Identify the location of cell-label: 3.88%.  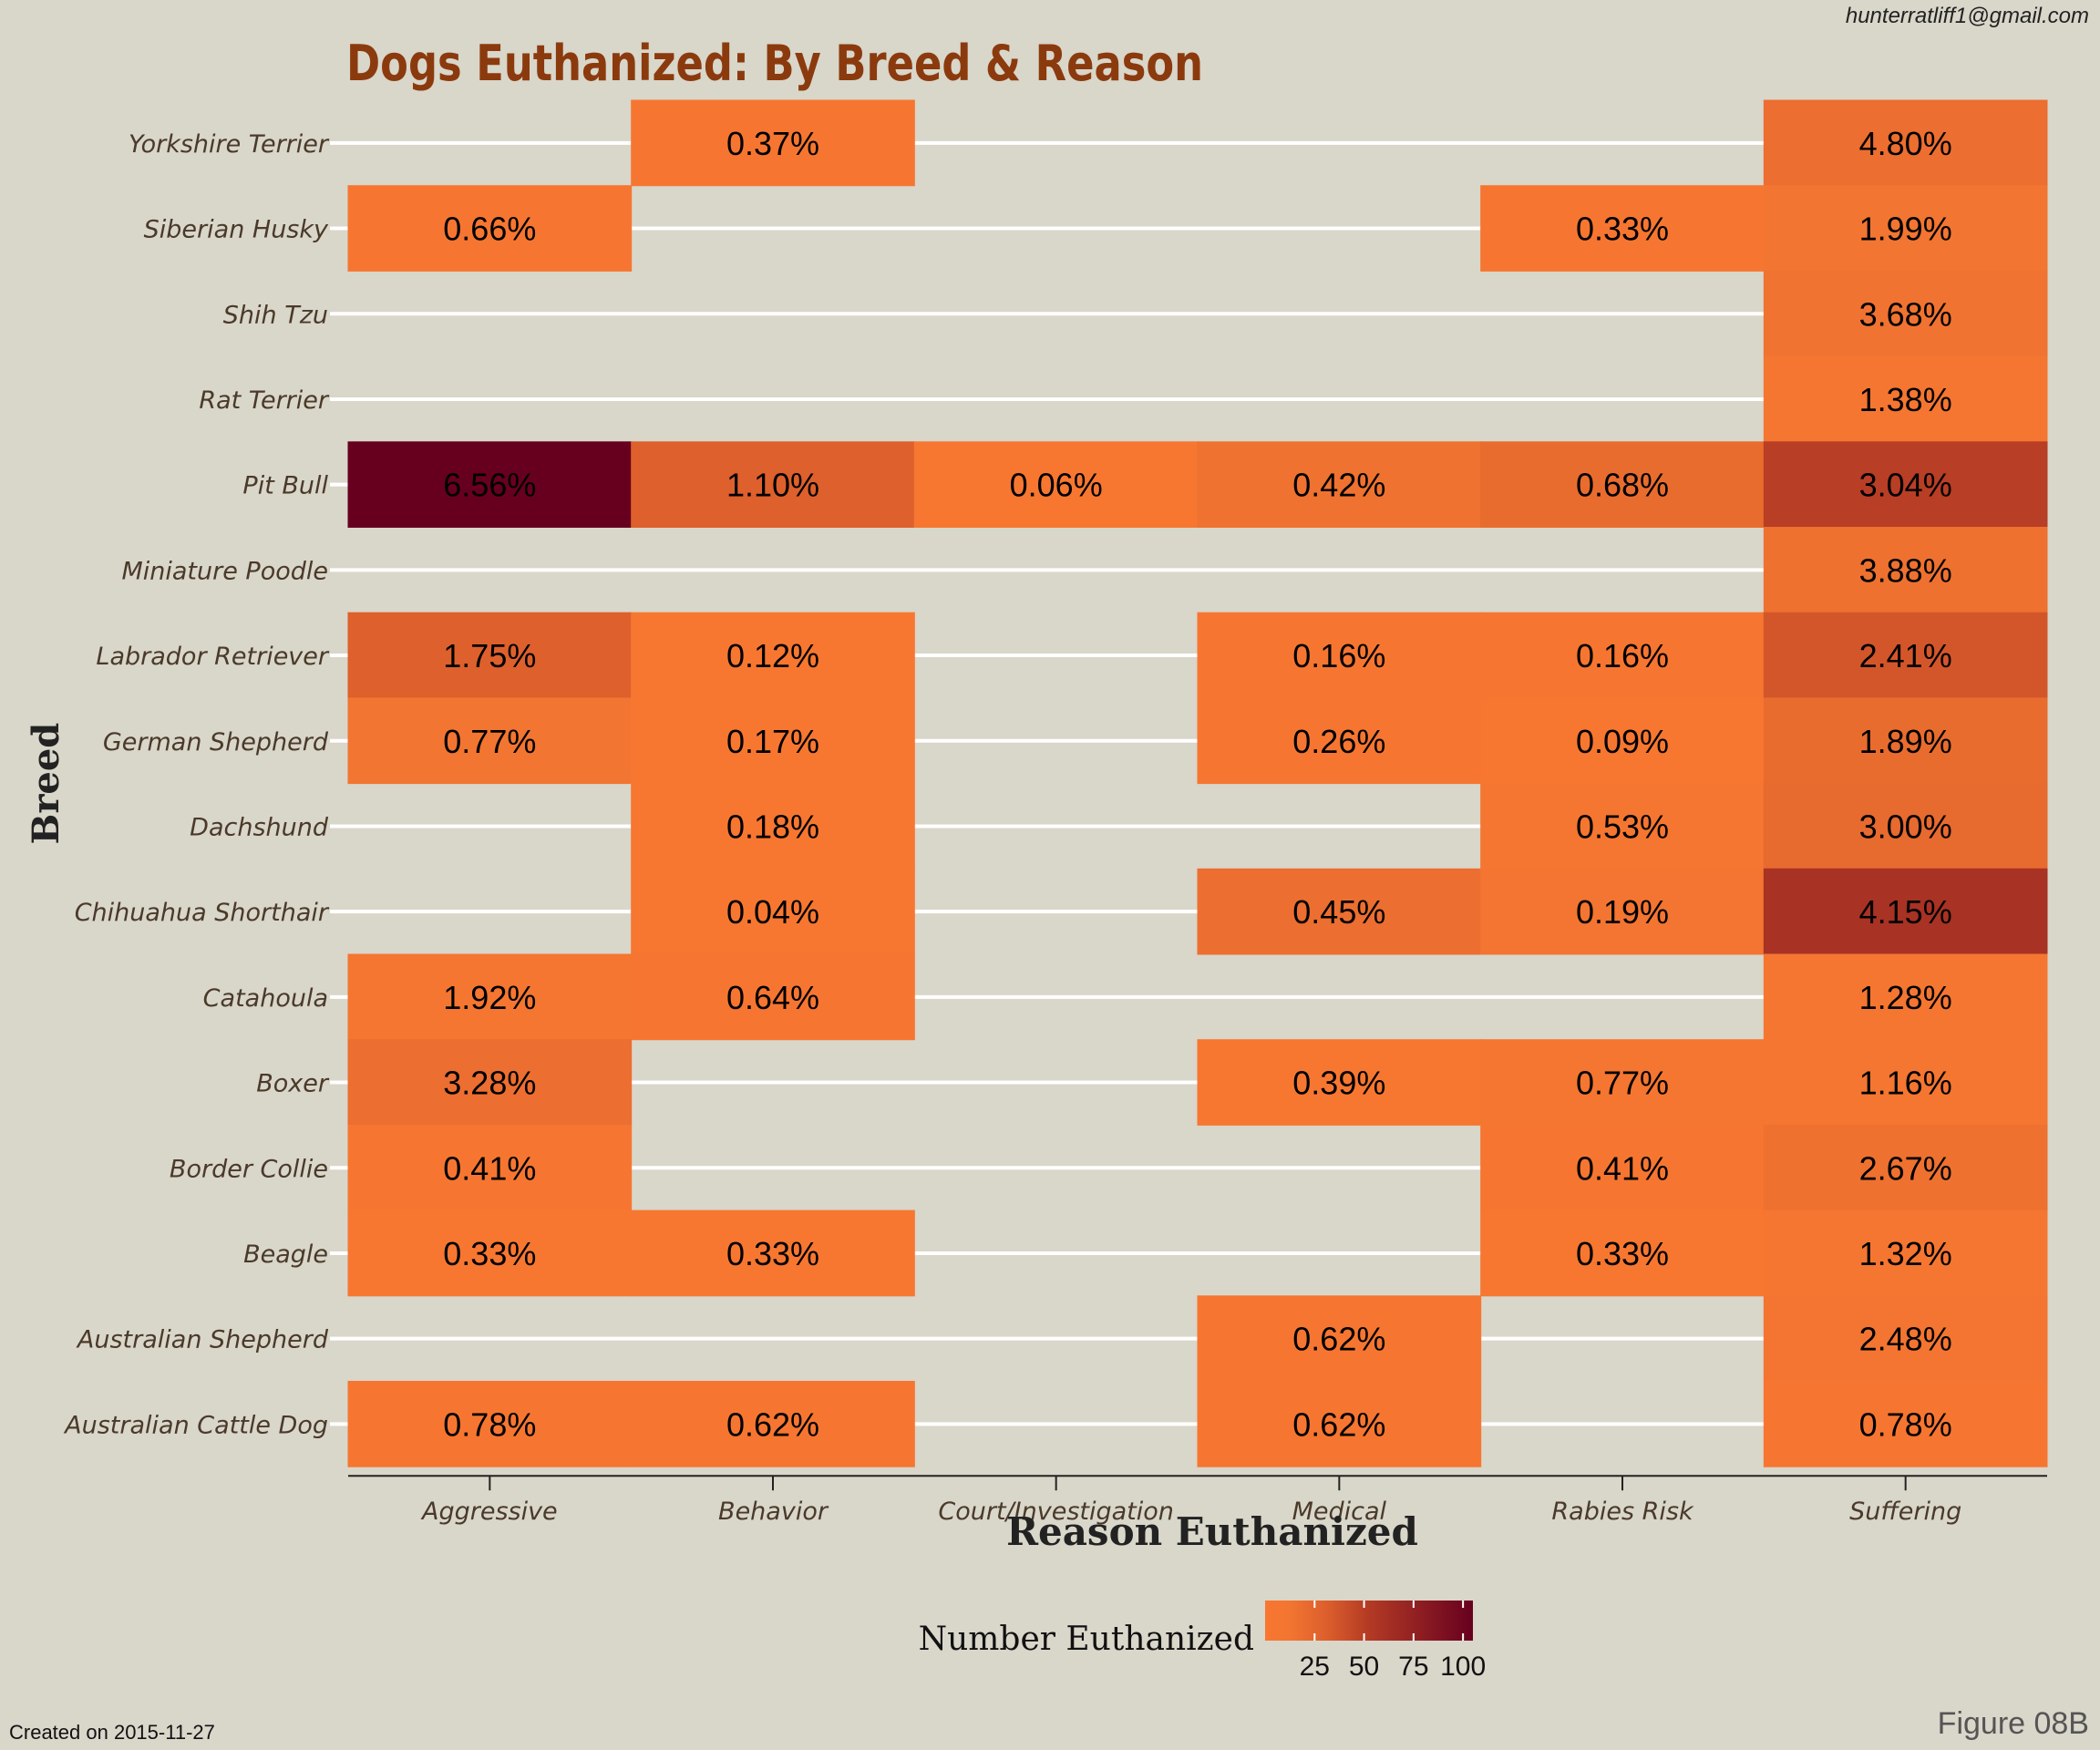
(1906, 570).